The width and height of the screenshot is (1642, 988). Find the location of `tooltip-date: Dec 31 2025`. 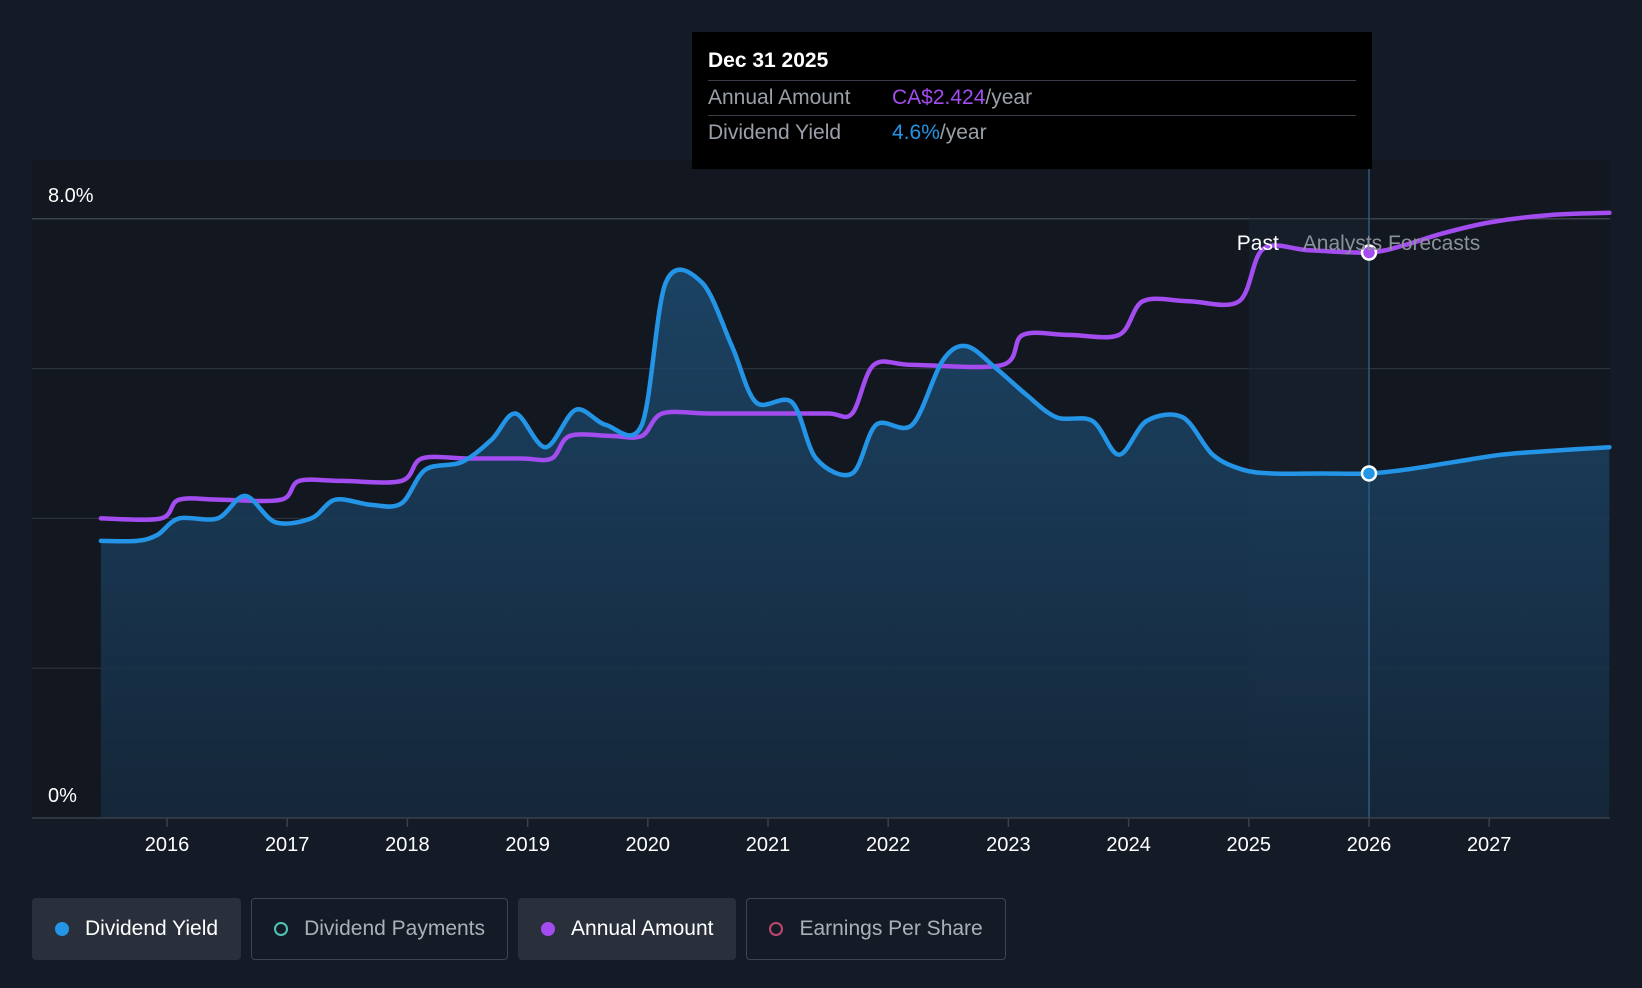

tooltip-date: Dec 31 2025 is located at coordinates (768, 60).